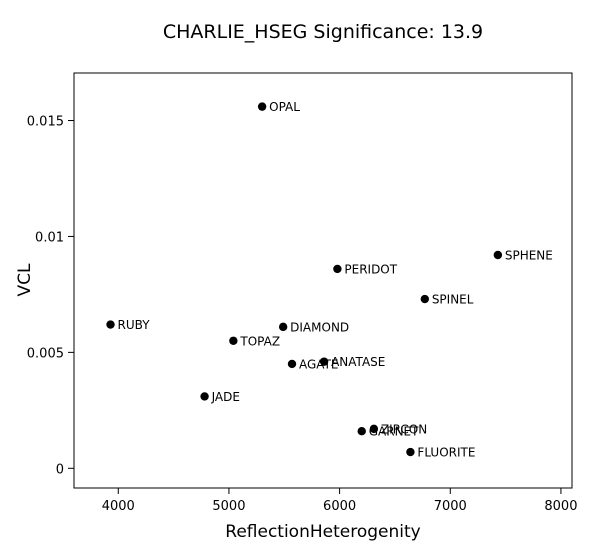 The width and height of the screenshot is (596, 553). What do you see at coordinates (259, 341) in the screenshot?
I see `point-label-topaz: TOPAZ` at bounding box center [259, 341].